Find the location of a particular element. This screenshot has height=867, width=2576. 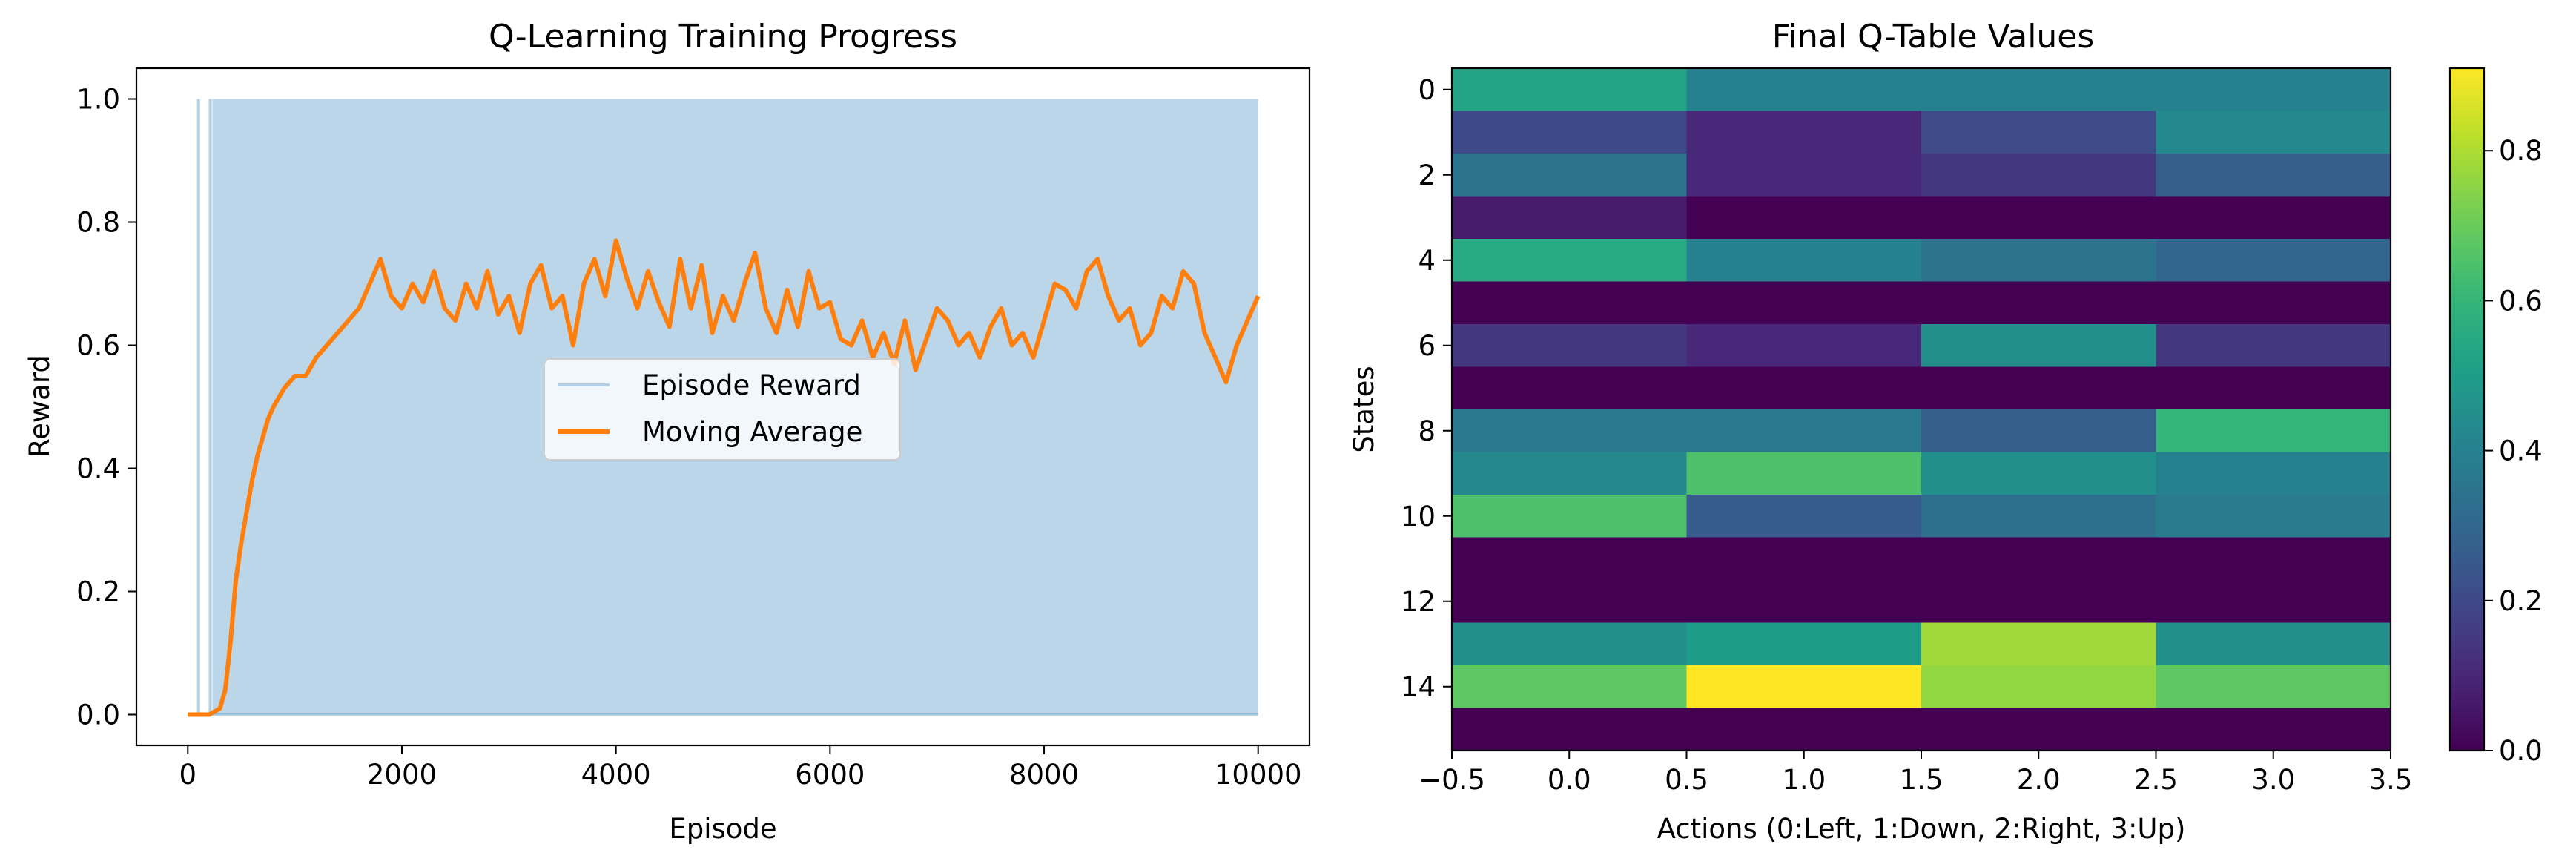

x-tick-label: 4000 is located at coordinates (616, 775).